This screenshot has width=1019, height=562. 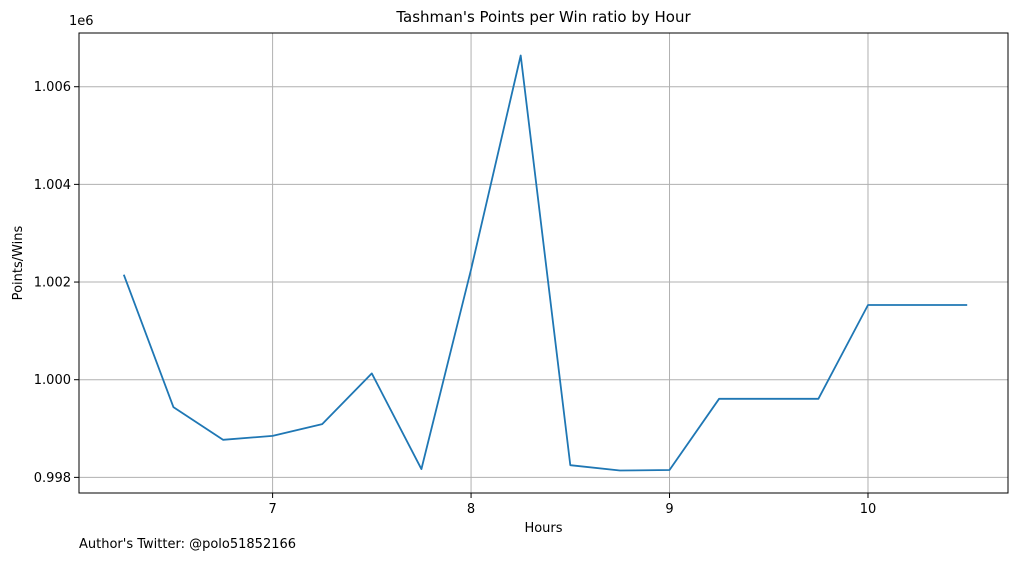 I want to click on y-axis-label: Points/Wins, so click(x=18, y=262).